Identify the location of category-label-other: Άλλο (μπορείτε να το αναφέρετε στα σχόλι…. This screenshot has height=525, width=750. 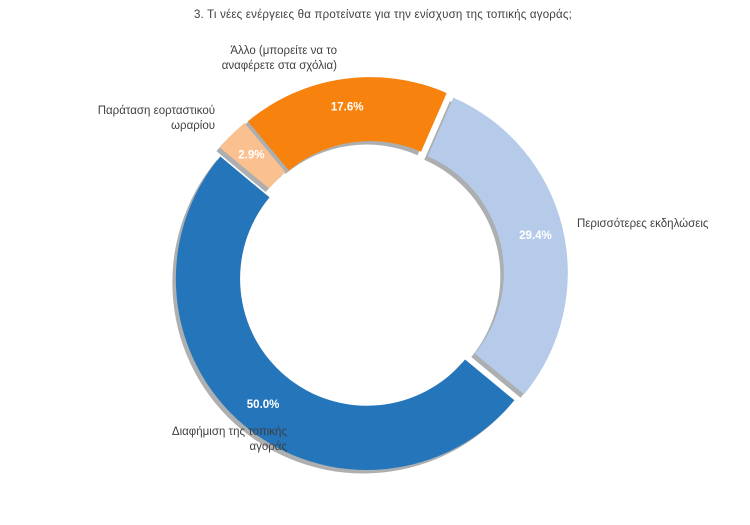
(279, 58).